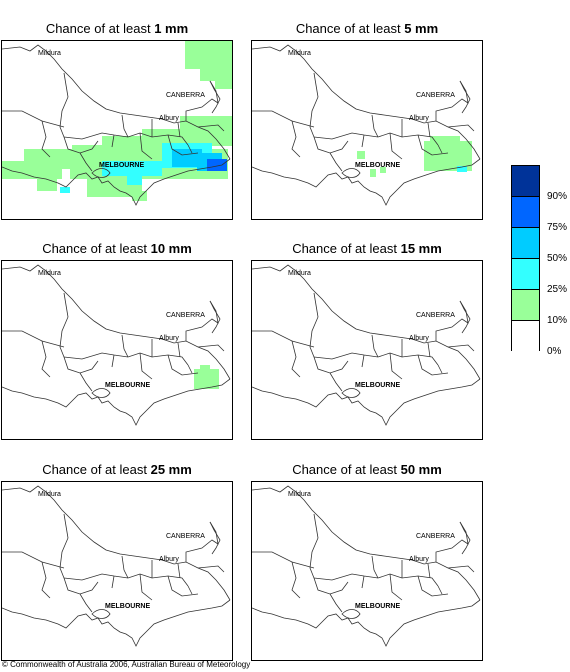  Describe the element at coordinates (367, 248) in the screenshot. I see `panel-title: Chance of at least 15 mm` at that location.